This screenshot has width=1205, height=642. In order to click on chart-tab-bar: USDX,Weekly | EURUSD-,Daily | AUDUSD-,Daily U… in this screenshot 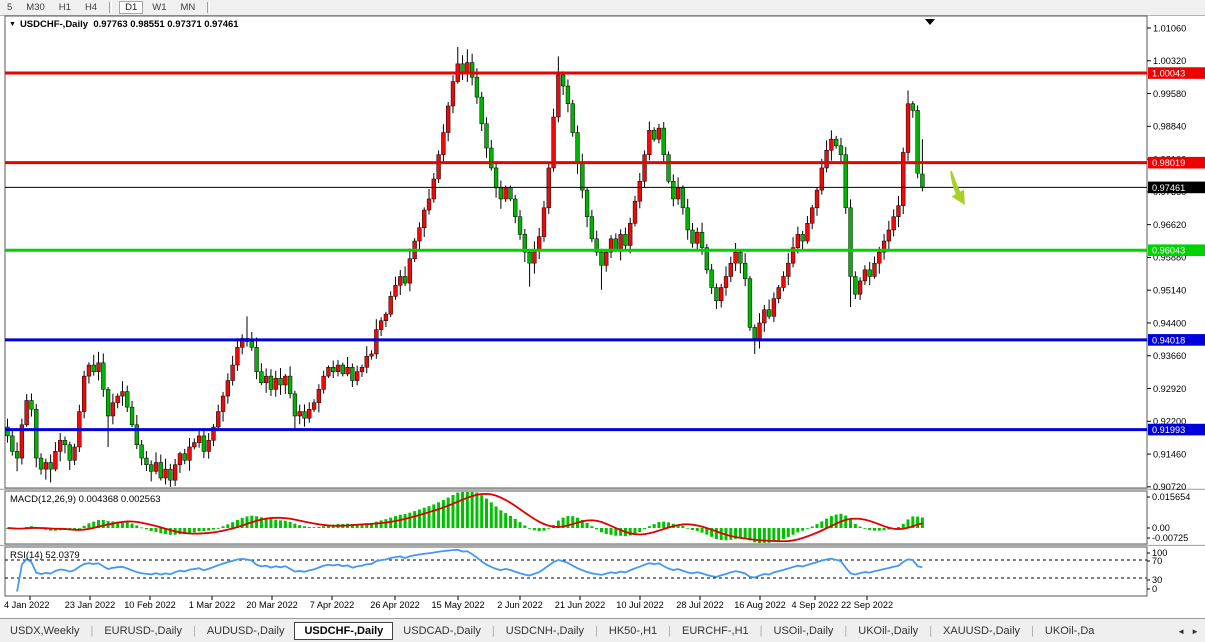, I will do `click(602, 630)`.